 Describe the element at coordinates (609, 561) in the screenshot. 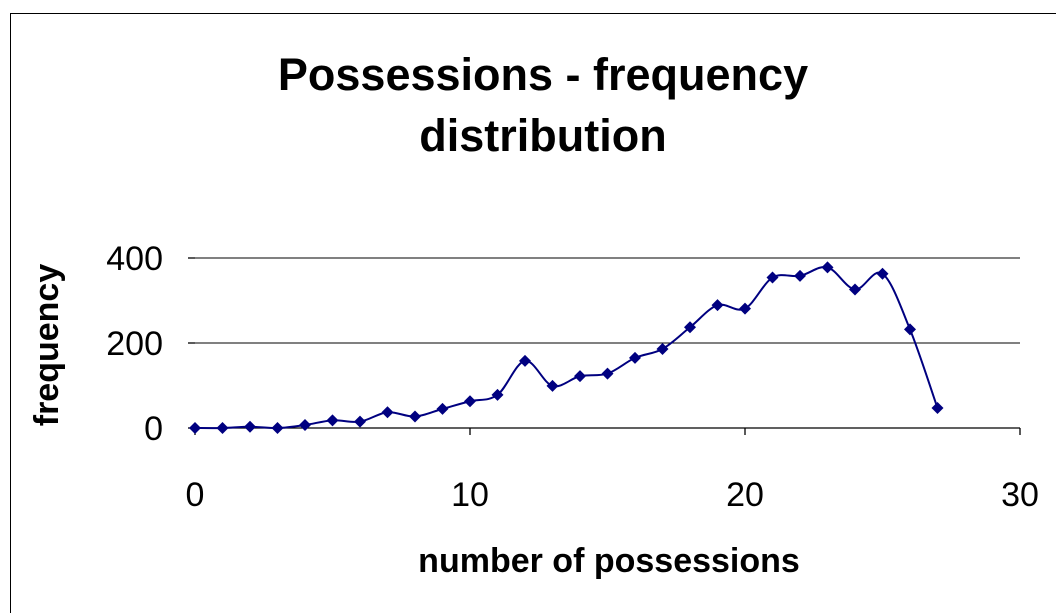

I see `x-axis-title: number of possessions` at that location.